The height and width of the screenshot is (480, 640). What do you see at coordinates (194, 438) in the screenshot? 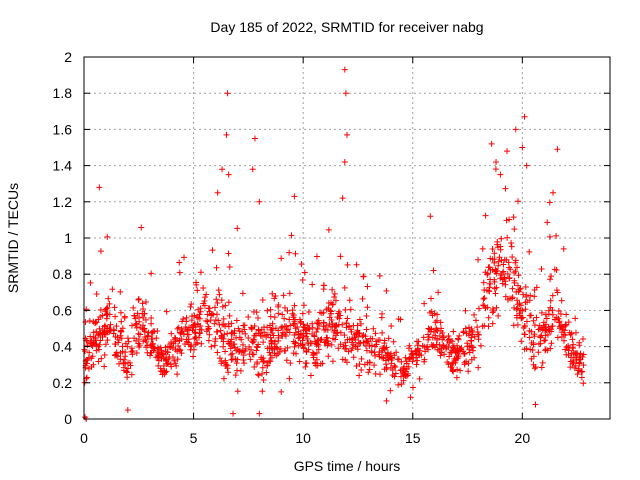
I see `x-tick-label: 5` at bounding box center [194, 438].